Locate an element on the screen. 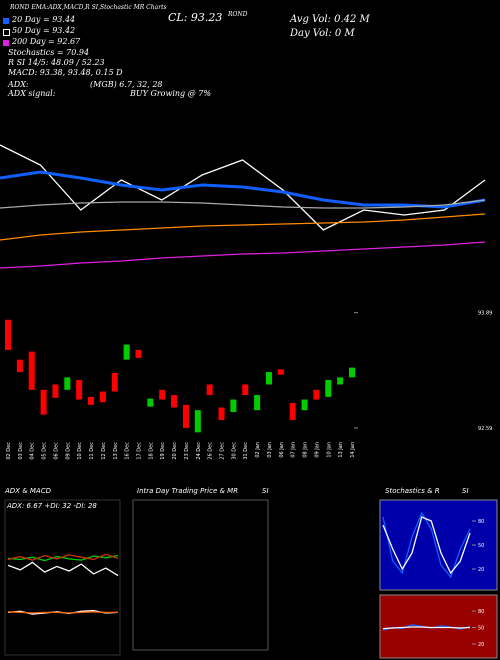 This screenshot has height=660, width=500. adx-values: (MGB) 6.7, 32, 28 is located at coordinates (126, 84).